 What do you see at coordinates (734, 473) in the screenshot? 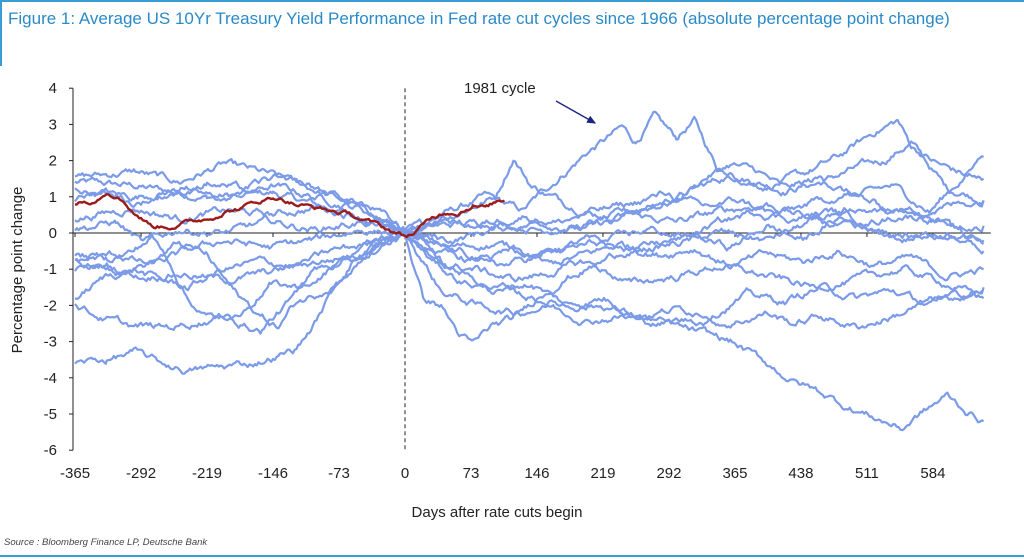
I see `x-tick-label: 365` at bounding box center [734, 473].